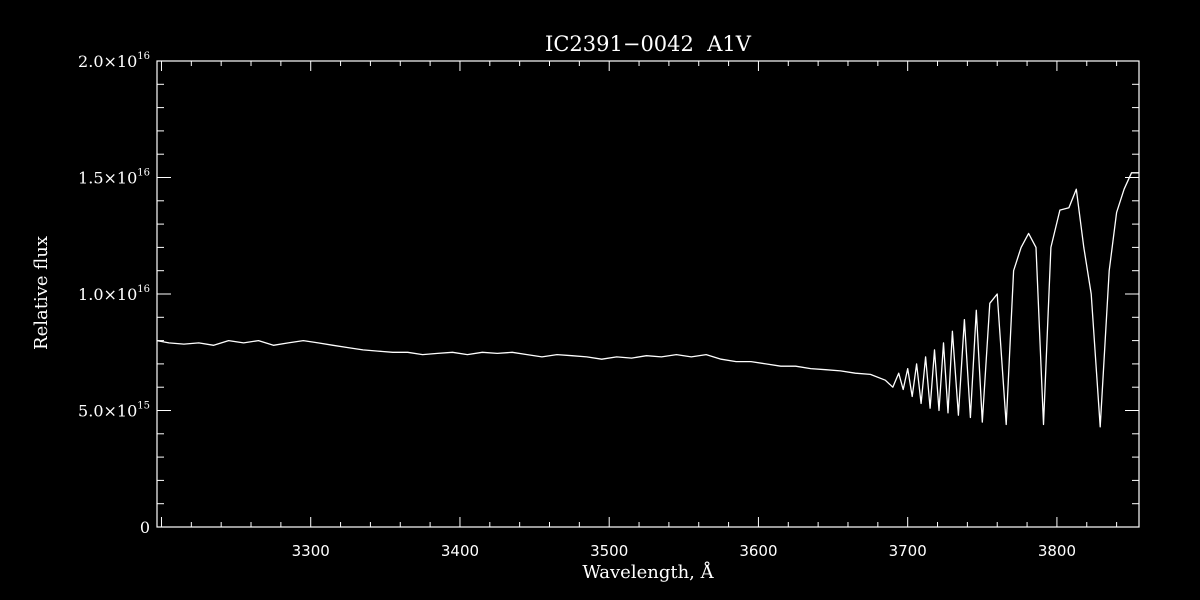  Describe the element at coordinates (609, 551) in the screenshot. I see `x-tick-label: 3500` at that location.